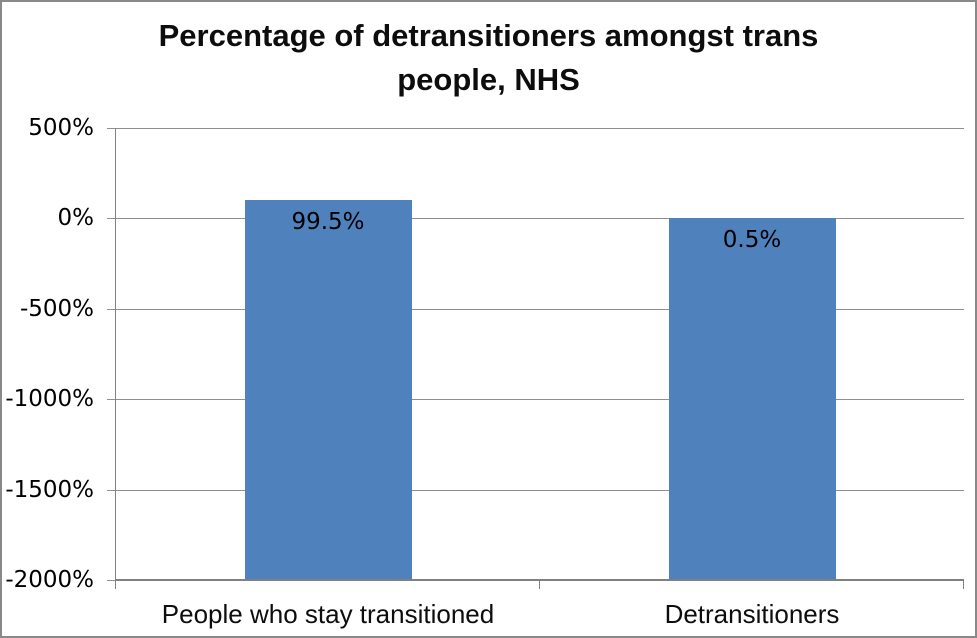 The image size is (977, 638). Describe the element at coordinates (61, 128) in the screenshot. I see `y-axis-tick-label: 500%` at that location.